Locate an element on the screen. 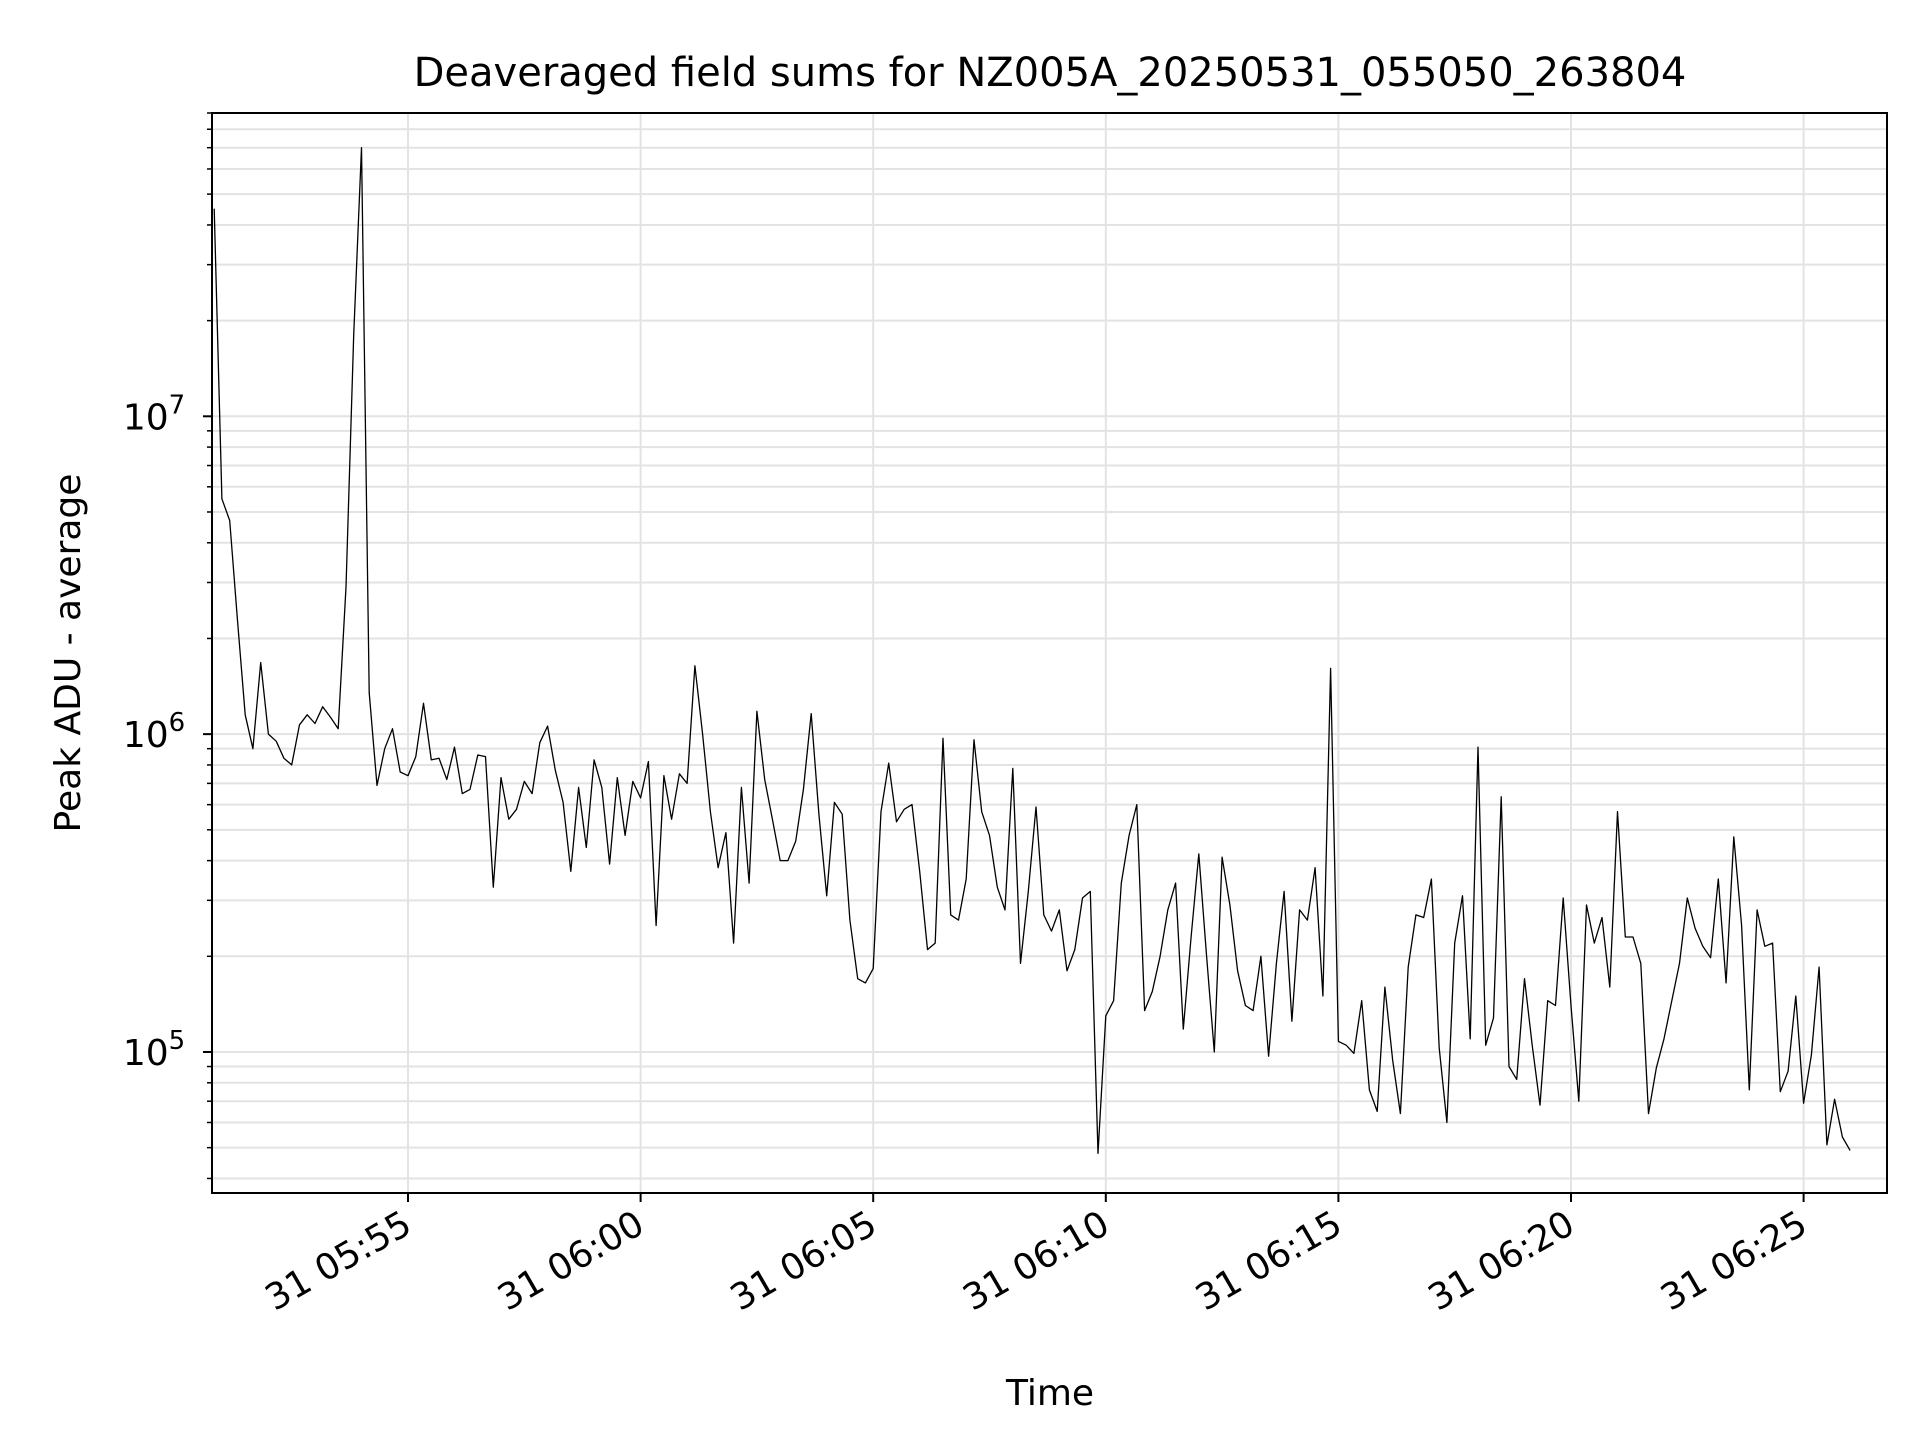 This screenshot has height=1440, width=1920. y-tick-label: 10⁵ is located at coordinates (154, 1050).